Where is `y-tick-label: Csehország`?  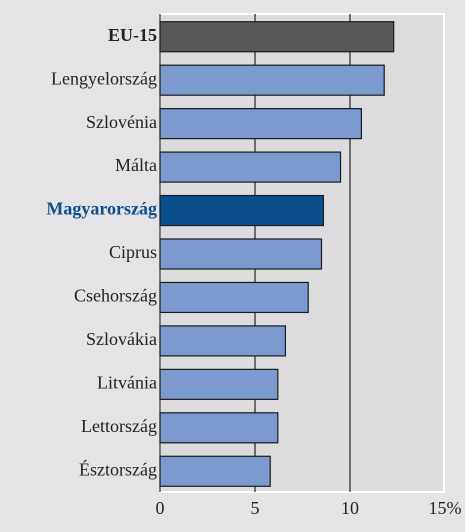
y-tick-label: Csehország is located at coordinates (115, 296).